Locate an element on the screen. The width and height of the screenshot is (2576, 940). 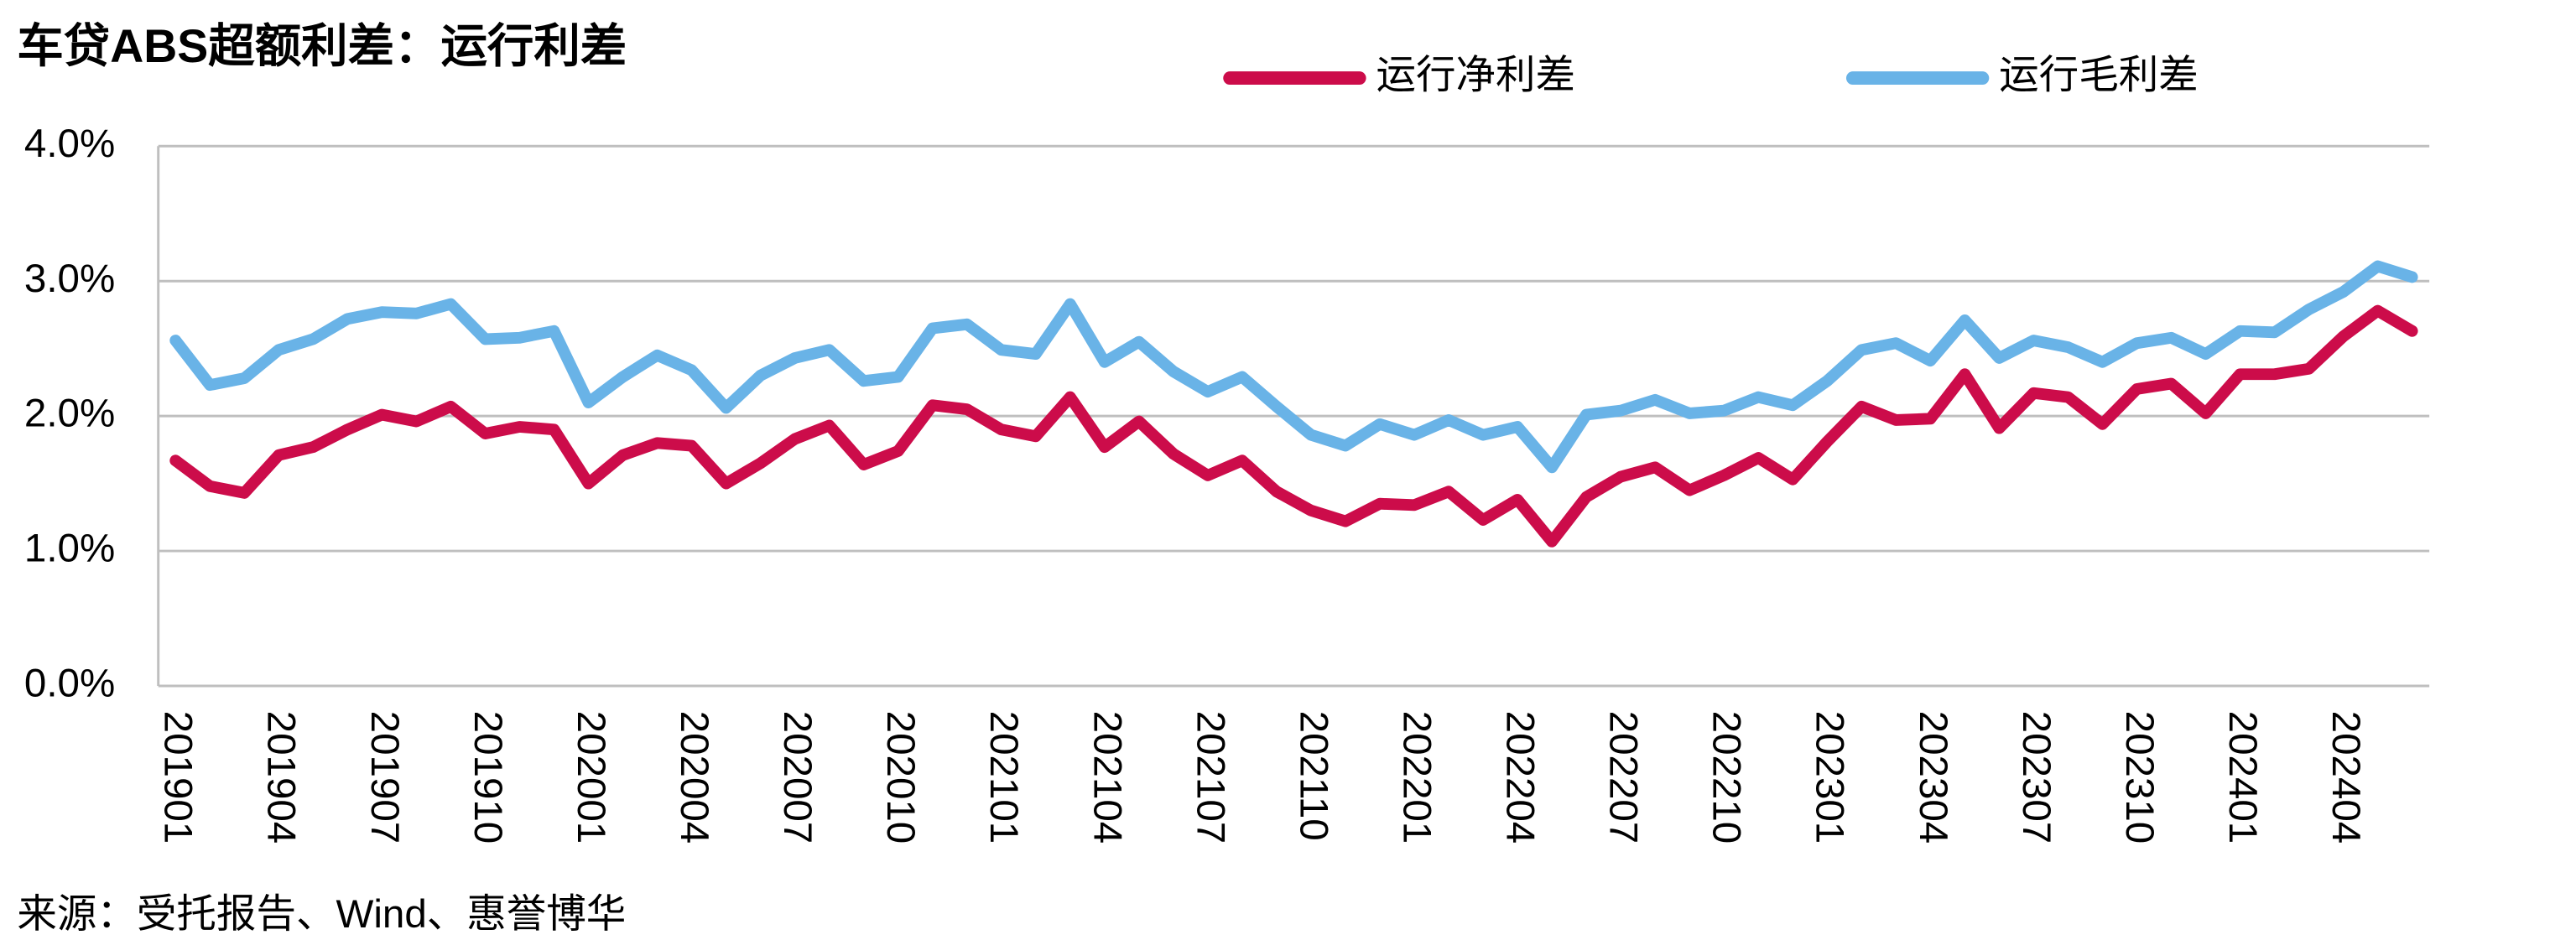
x-tick-label: 202001 is located at coordinates (591, 777).